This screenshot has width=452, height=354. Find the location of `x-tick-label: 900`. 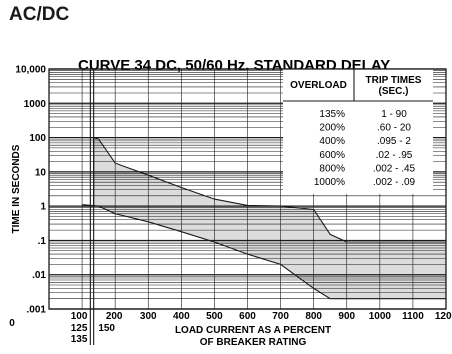

x-tick-label: 900 is located at coordinates (346, 316).